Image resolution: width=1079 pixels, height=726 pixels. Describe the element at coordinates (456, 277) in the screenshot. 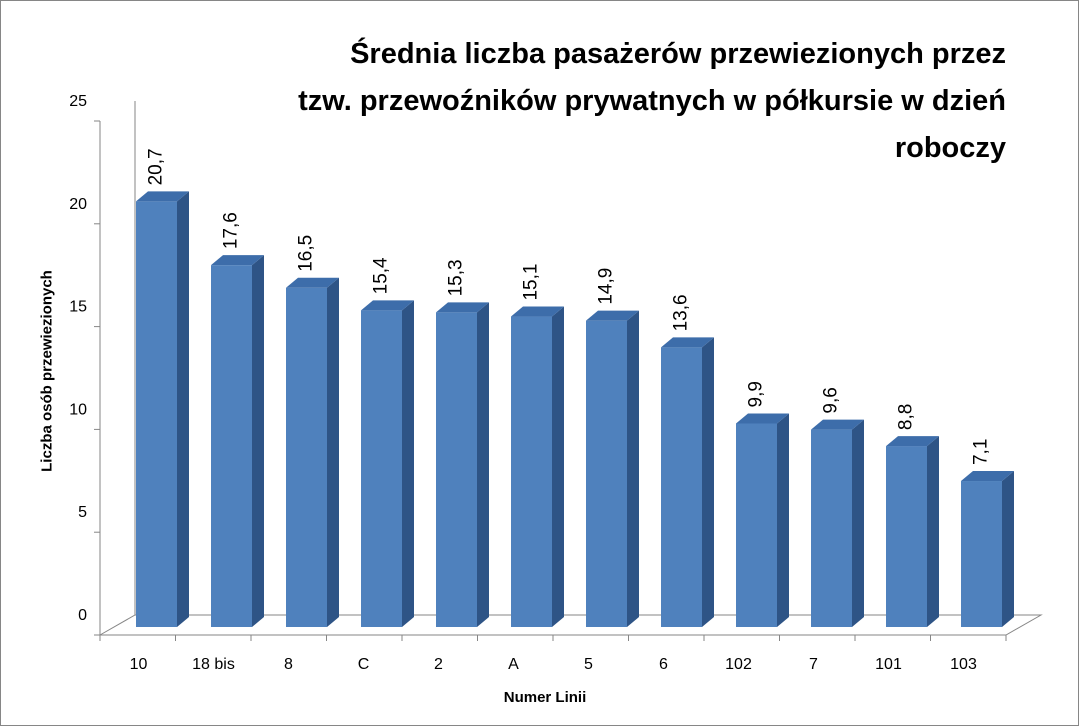

I see `data-label: 15,3` at that location.